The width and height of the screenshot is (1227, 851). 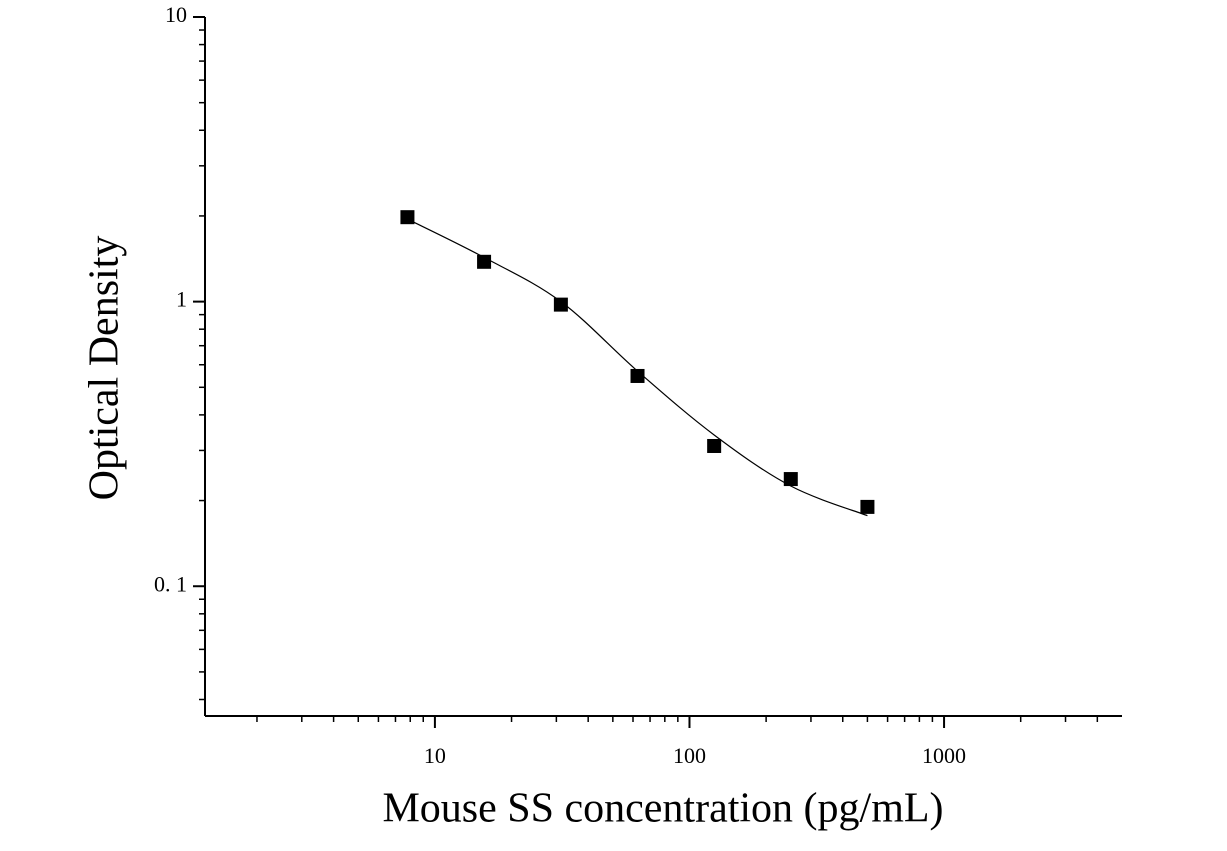 What do you see at coordinates (944, 755) in the screenshot?
I see `x-tick-label: 1000` at bounding box center [944, 755].